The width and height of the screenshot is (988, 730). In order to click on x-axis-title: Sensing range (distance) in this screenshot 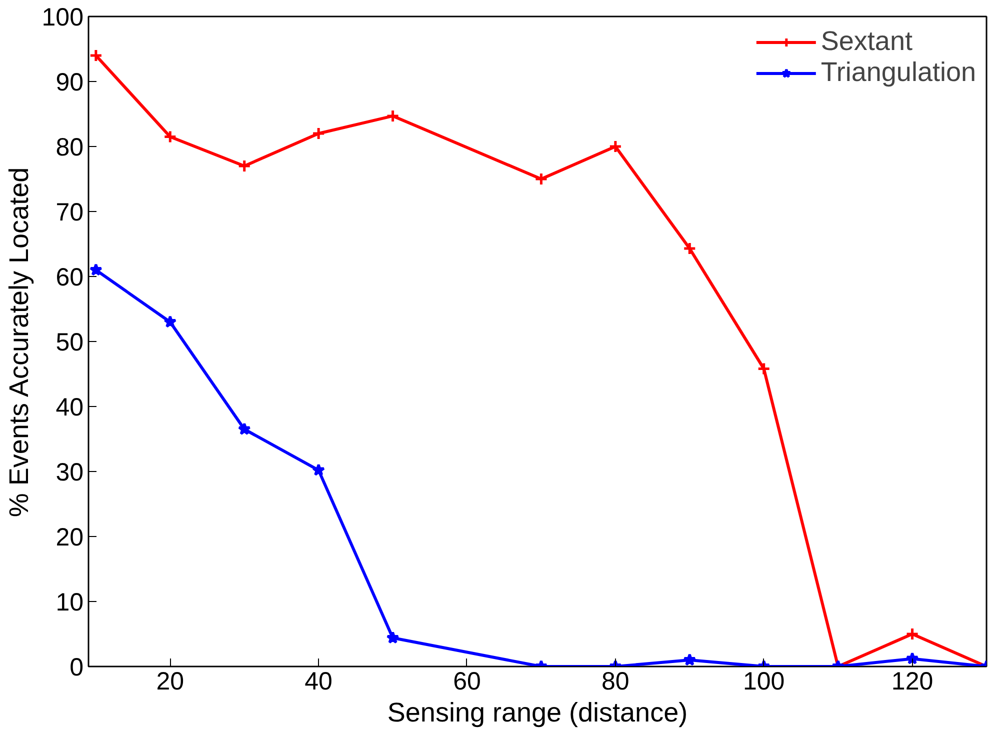, I will do `click(537, 713)`.